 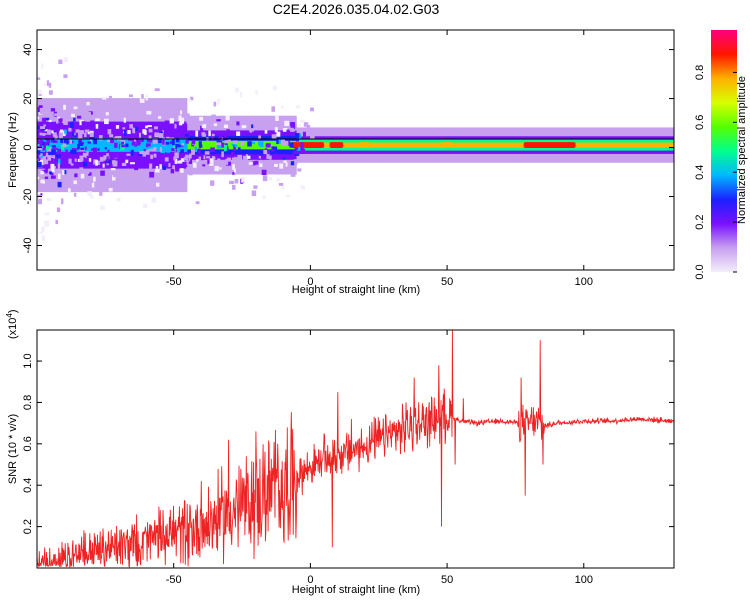 I want to click on spectrogram-y-tick-label: -40, so click(x=28, y=246).